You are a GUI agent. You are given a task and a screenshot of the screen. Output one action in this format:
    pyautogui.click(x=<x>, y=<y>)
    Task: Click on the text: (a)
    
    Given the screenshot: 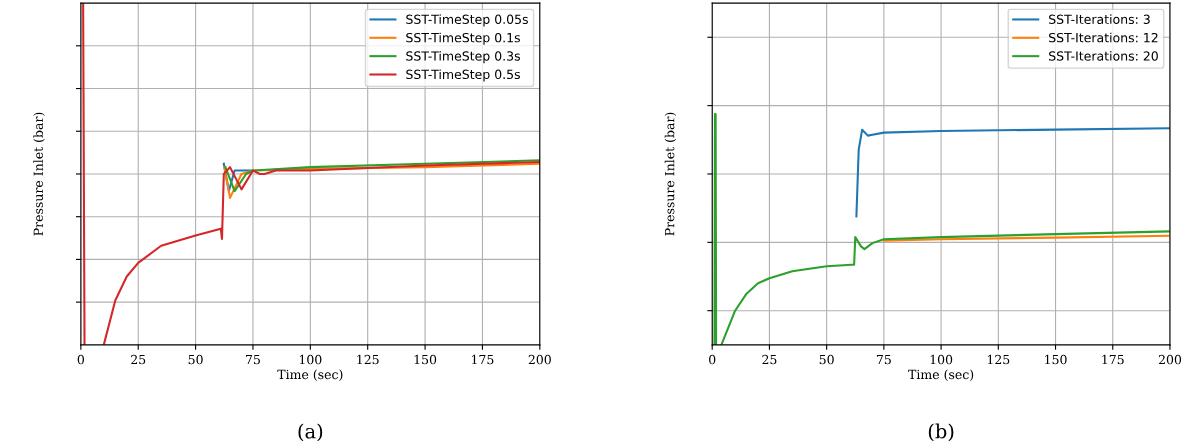 What is the action you would take?
    pyautogui.click(x=310, y=432)
    